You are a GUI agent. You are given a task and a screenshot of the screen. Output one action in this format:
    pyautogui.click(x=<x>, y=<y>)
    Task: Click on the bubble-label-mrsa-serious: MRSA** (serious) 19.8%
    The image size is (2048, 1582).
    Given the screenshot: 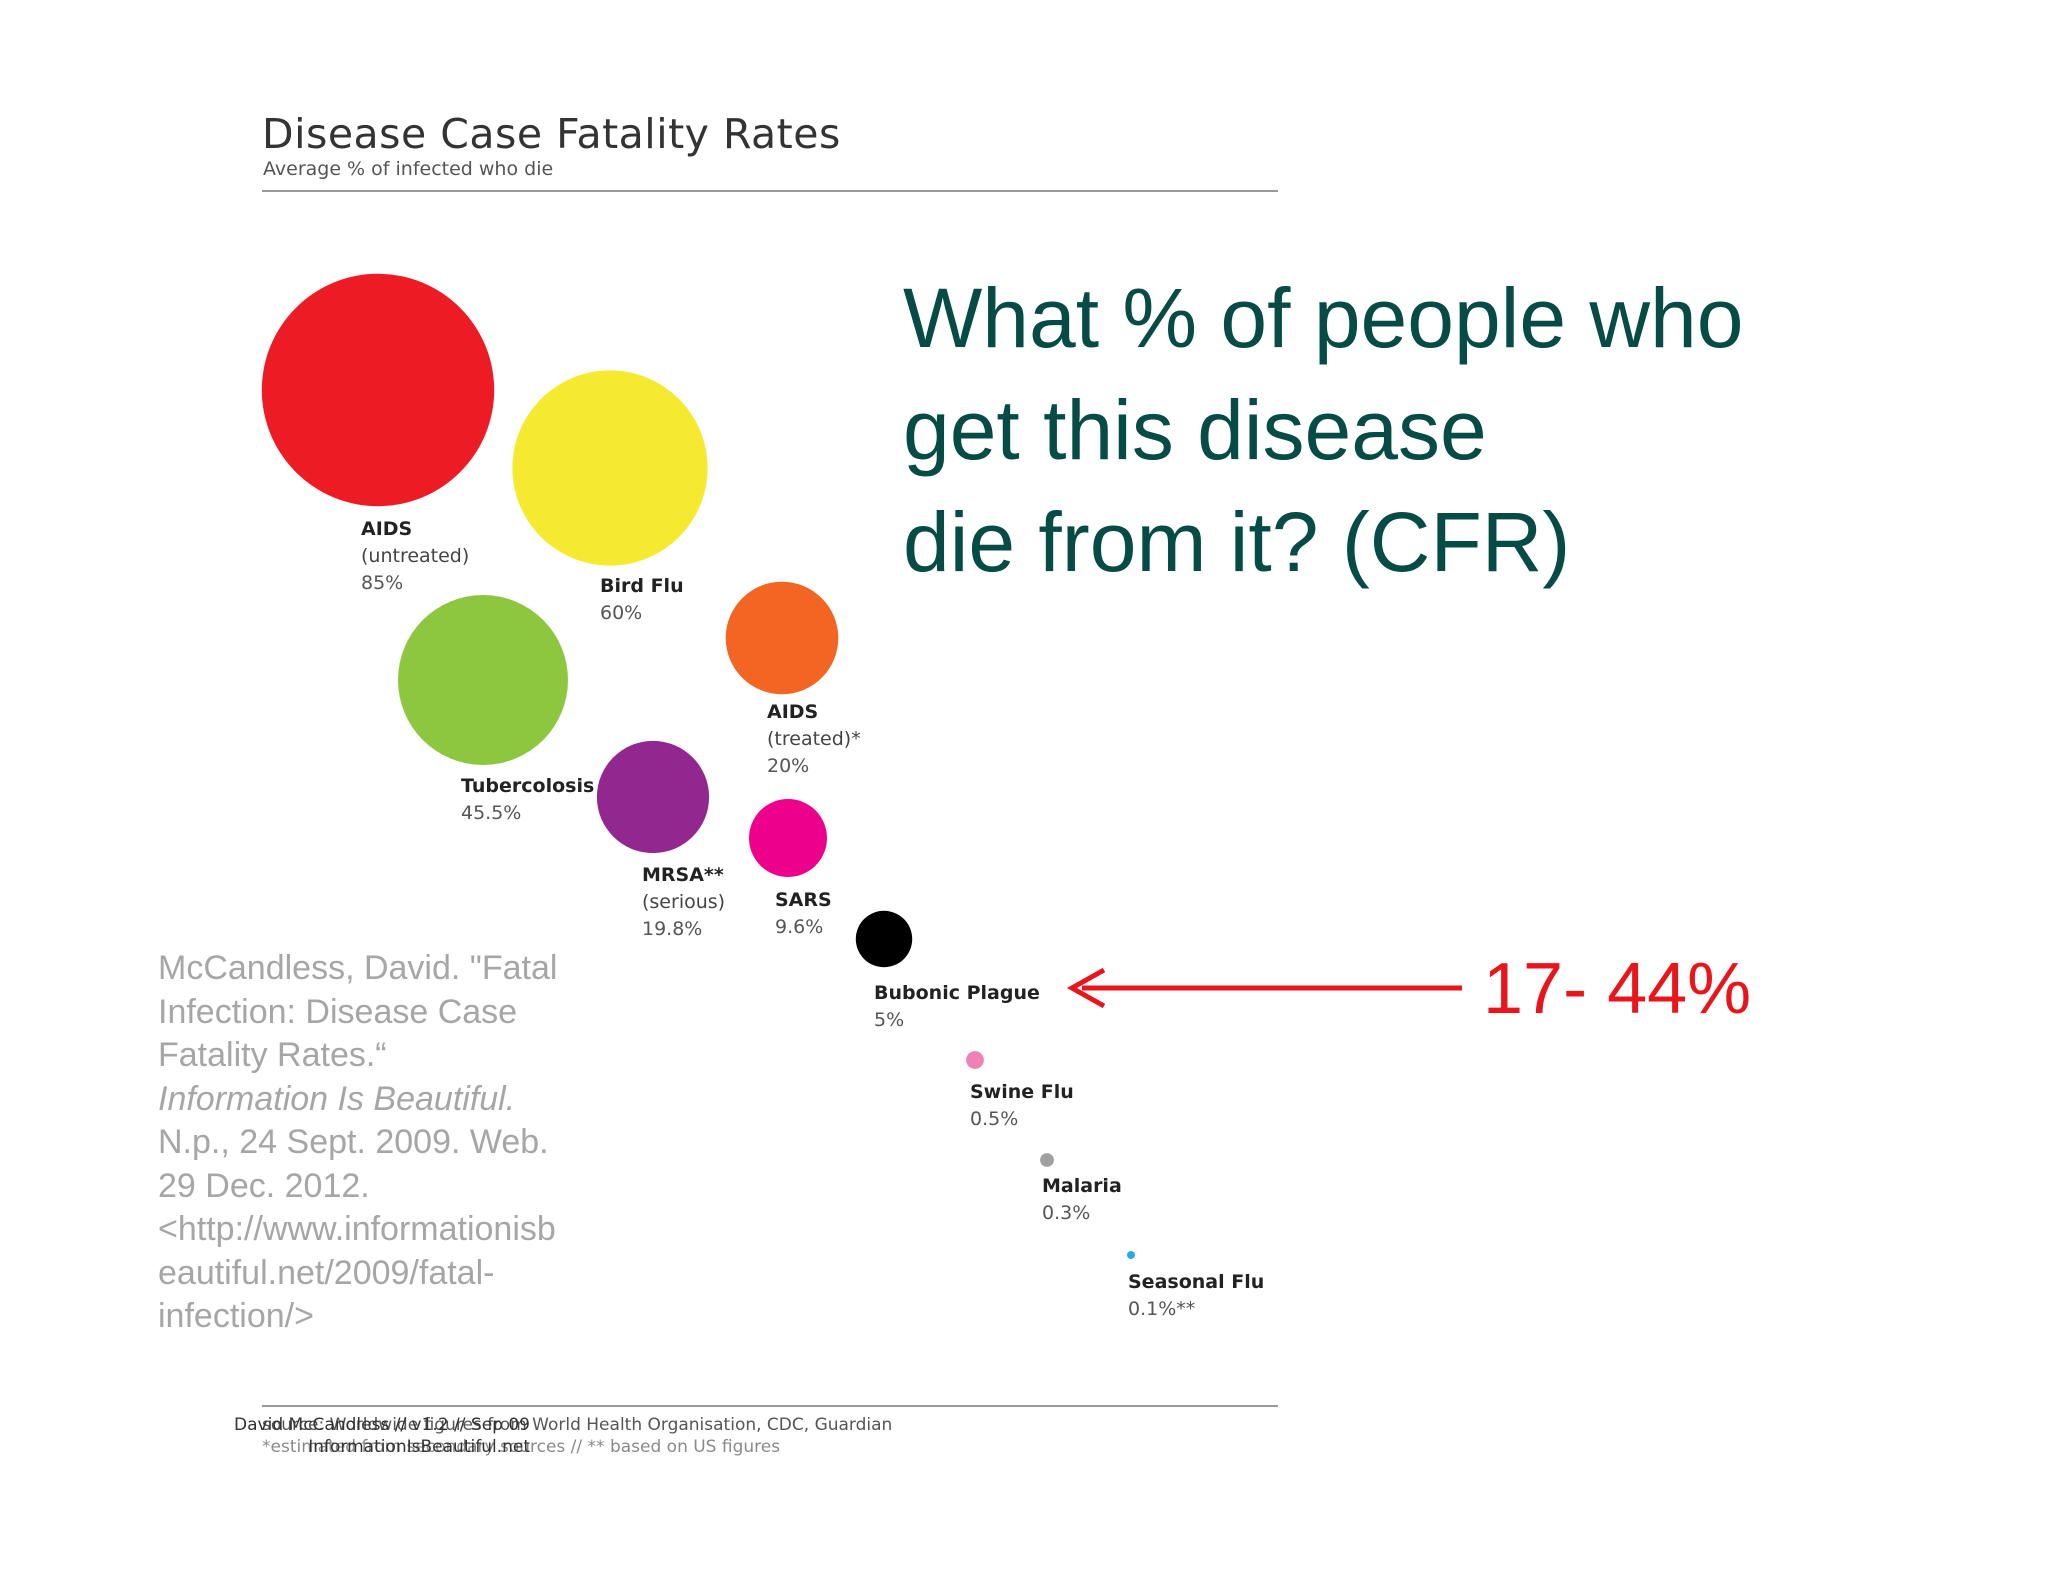 What is the action you would take?
    pyautogui.click(x=683, y=902)
    